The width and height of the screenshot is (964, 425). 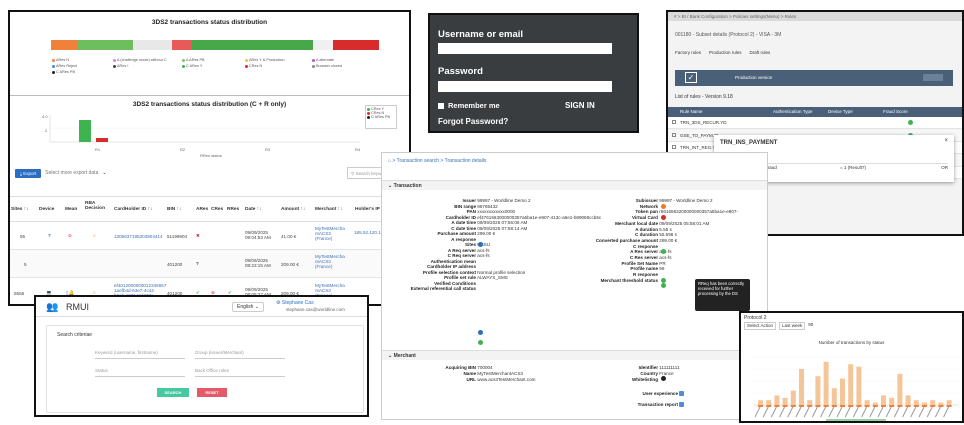 I want to click on tab-production: Production rules, so click(x=725, y=52).